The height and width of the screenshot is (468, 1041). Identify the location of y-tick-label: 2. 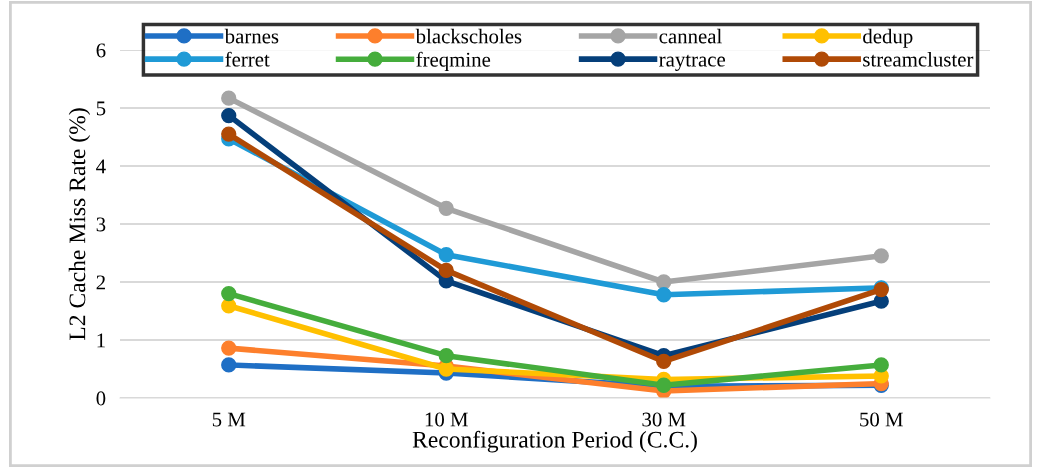
(100, 282).